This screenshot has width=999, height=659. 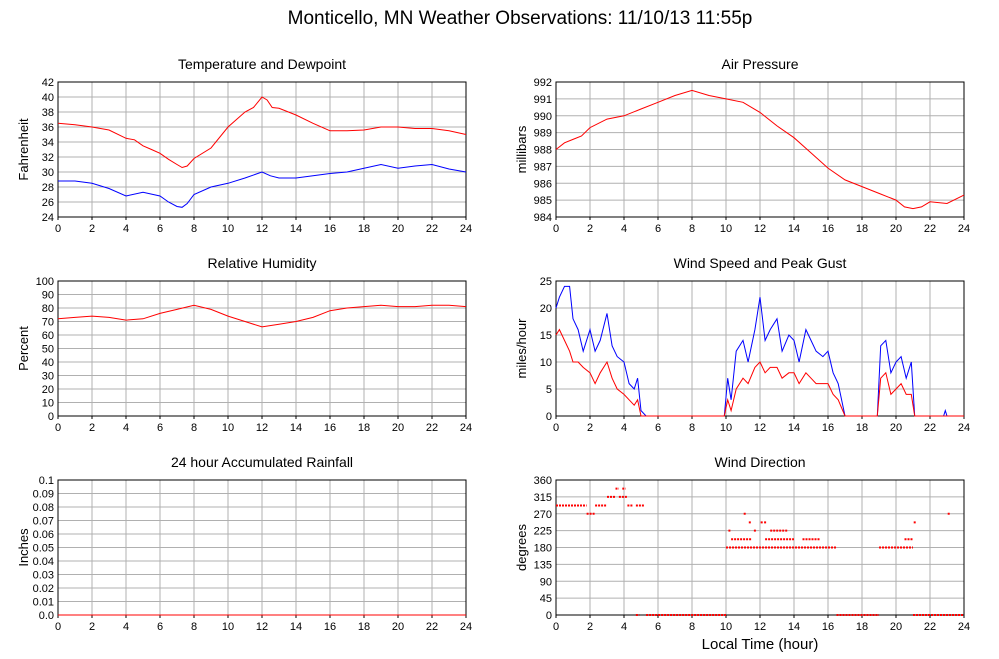 I want to click on humidity-ylabel: Percent, so click(x=23, y=348).